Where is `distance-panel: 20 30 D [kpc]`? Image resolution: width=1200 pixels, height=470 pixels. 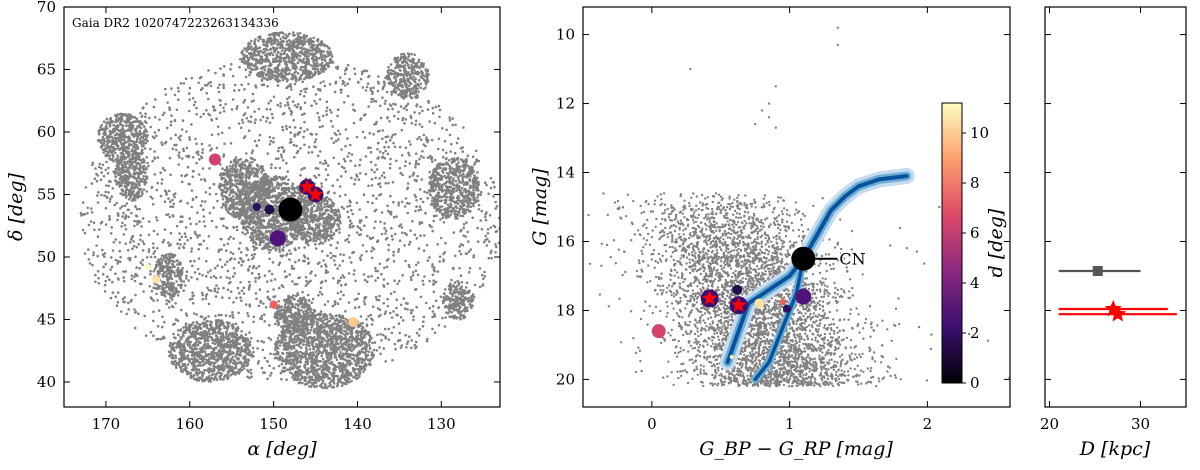
distance-panel: 20 30 D [kpc] is located at coordinates (1113, 233).